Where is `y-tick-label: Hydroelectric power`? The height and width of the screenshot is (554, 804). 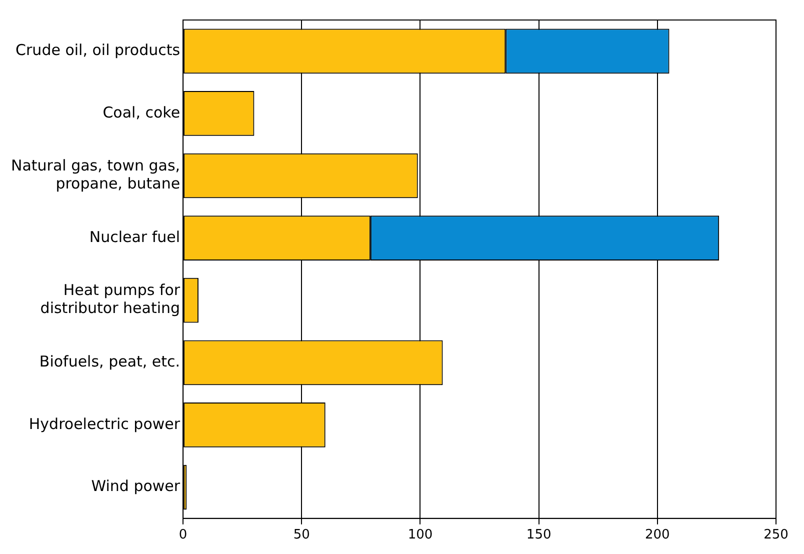 y-tick-label: Hydroelectric power is located at coordinates (104, 423).